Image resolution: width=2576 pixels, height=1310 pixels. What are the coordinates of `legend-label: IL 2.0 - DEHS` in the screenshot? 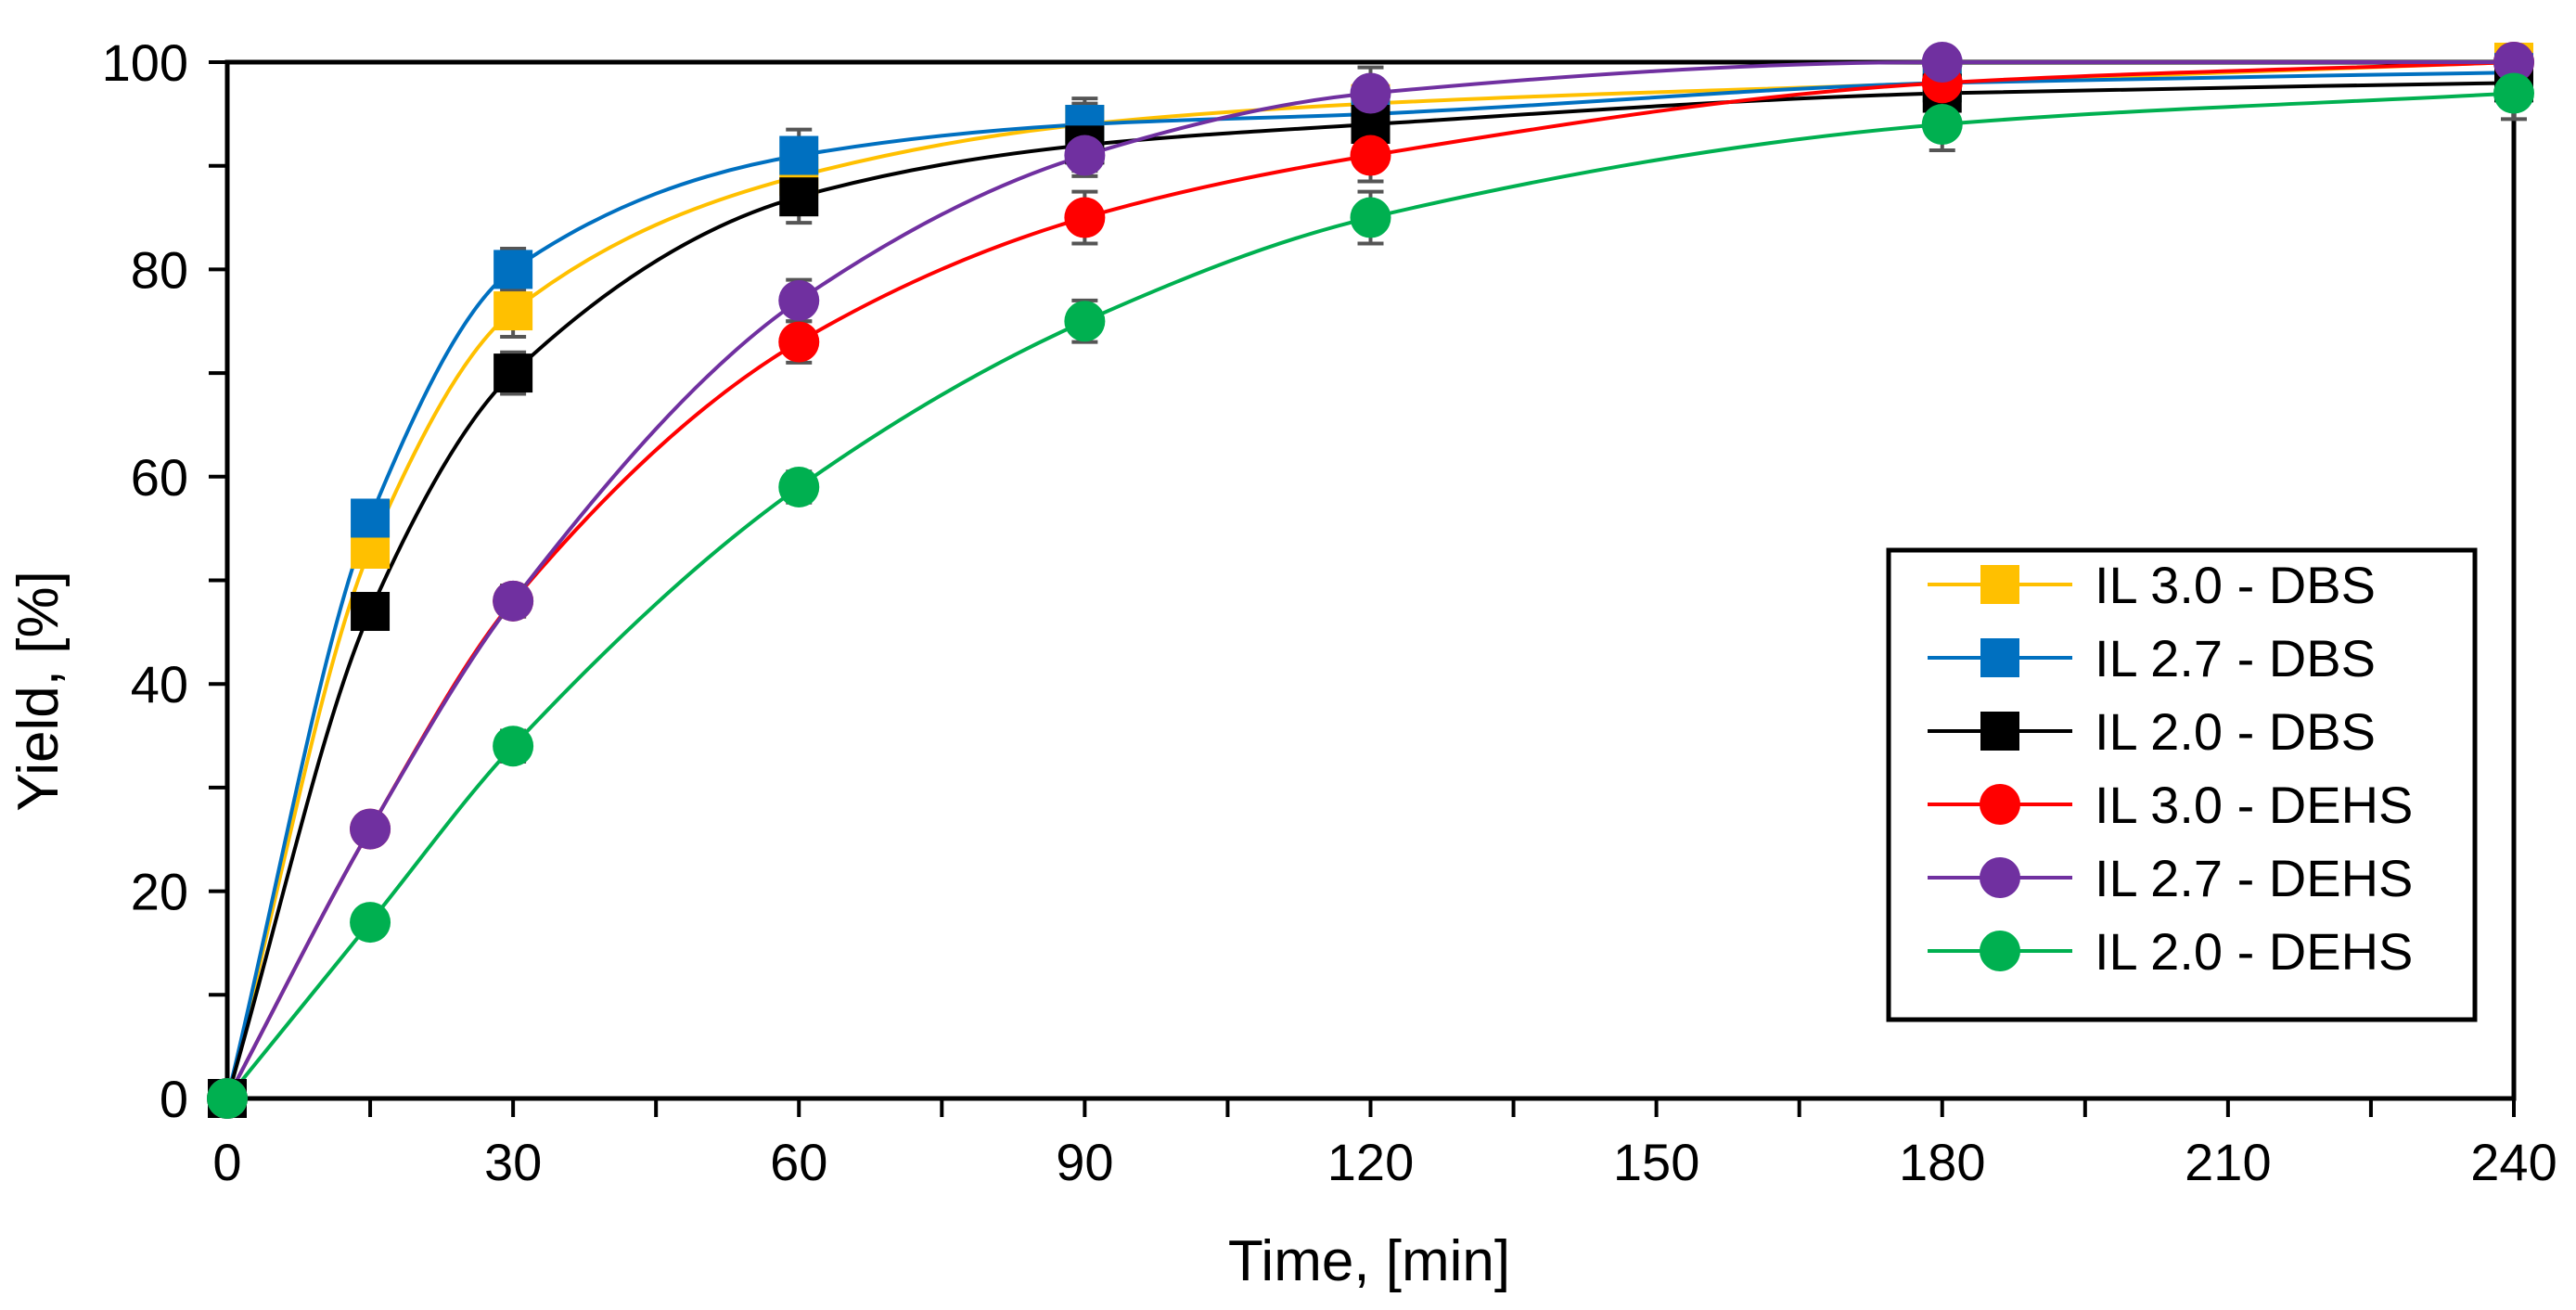 It's located at (2254, 951).